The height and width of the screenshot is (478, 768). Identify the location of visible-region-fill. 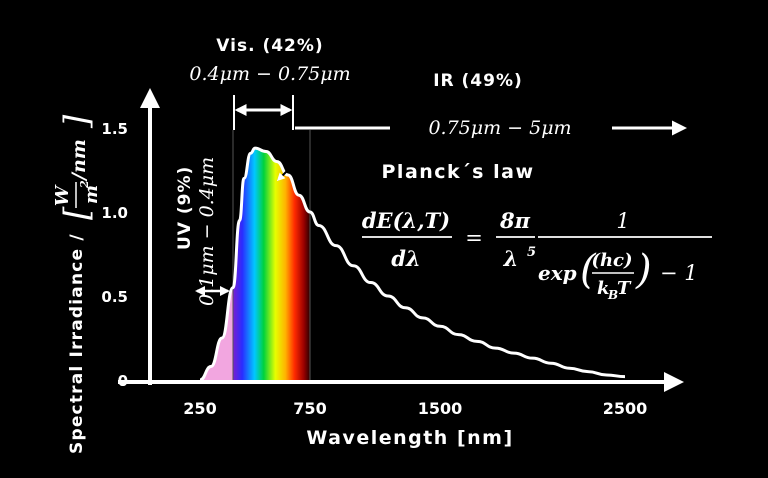
(271, 264).